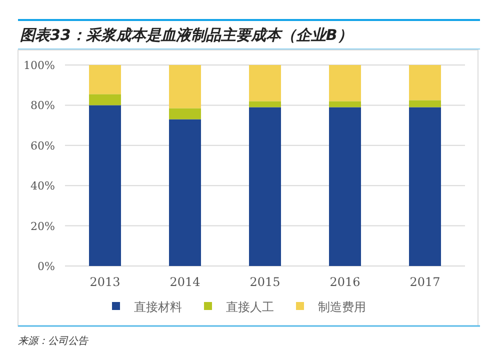 Image resolution: width=500 pixels, height=362 pixels. Describe the element at coordinates (42, 186) in the screenshot. I see `y-tick-label: 40%` at that location.